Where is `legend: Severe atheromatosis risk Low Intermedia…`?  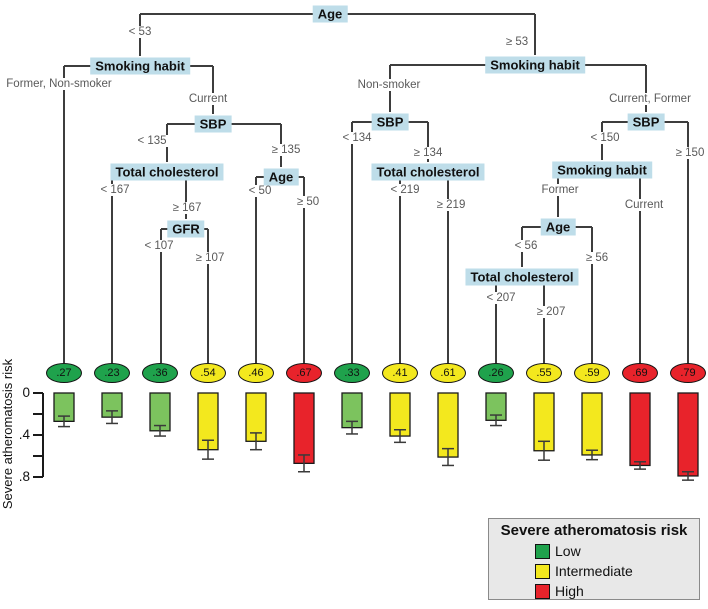 legend: Severe atheromatosis risk Low Intermedia… is located at coordinates (594, 559).